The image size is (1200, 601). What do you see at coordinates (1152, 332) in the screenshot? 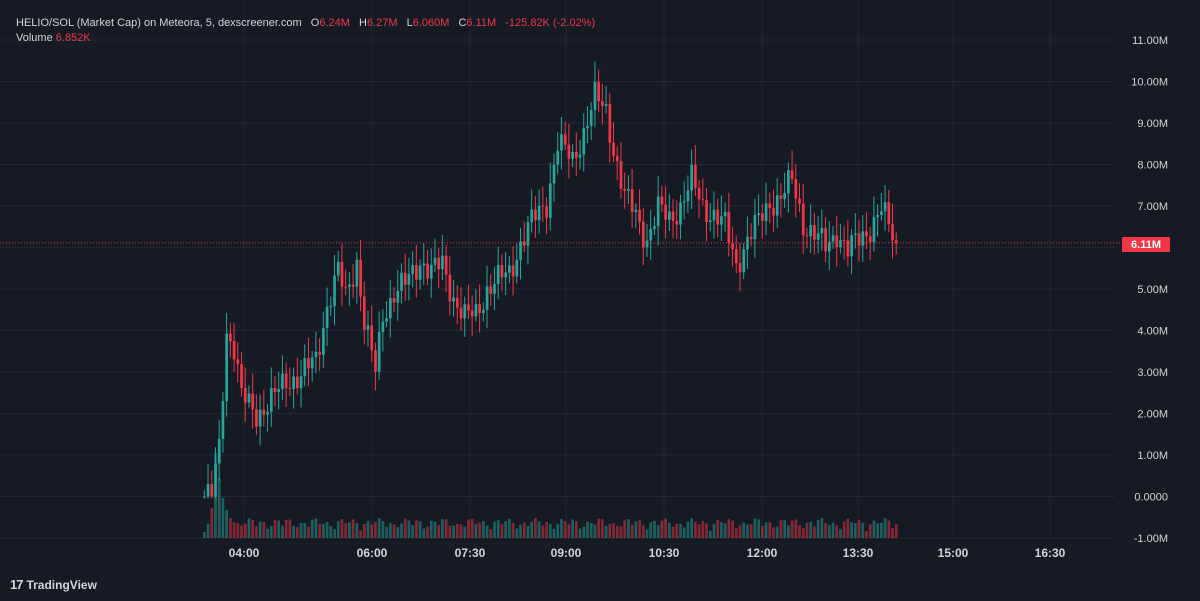
I see `y-tick-label: 4.00M` at bounding box center [1152, 332].